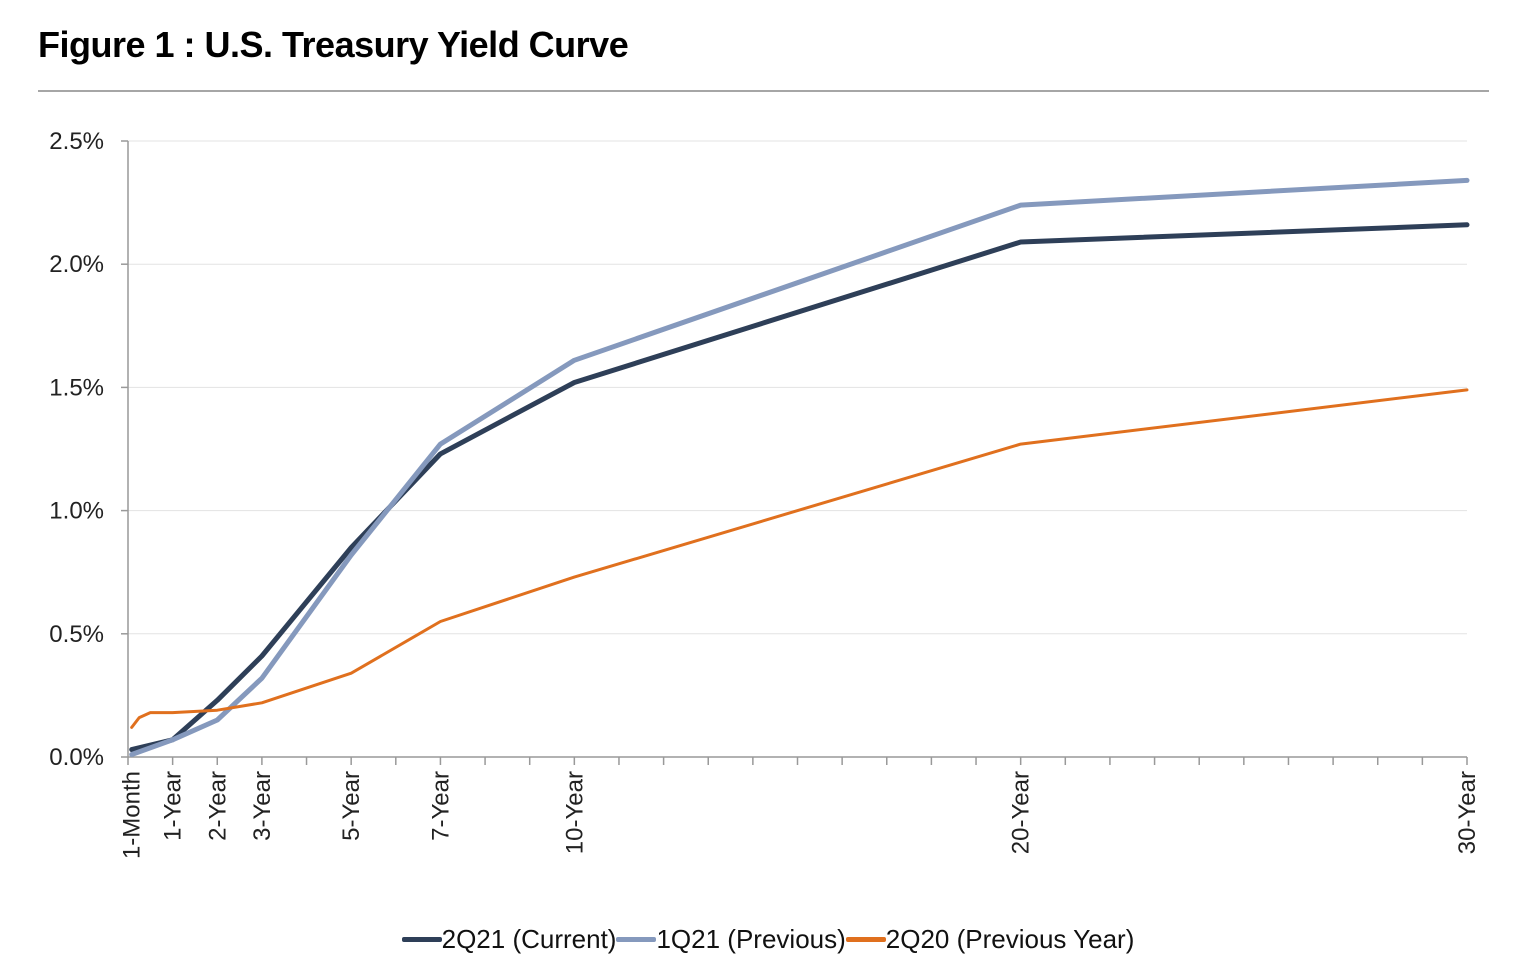  What do you see at coordinates (574, 812) in the screenshot?
I see `x-tick-label: 10-Year` at bounding box center [574, 812].